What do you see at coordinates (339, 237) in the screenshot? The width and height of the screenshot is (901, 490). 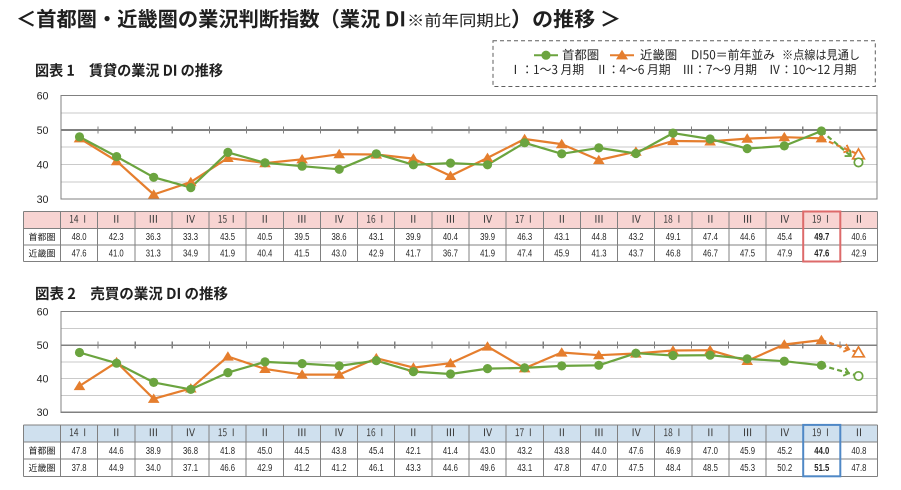 I see `svg-text: 38.6` at bounding box center [339, 237].